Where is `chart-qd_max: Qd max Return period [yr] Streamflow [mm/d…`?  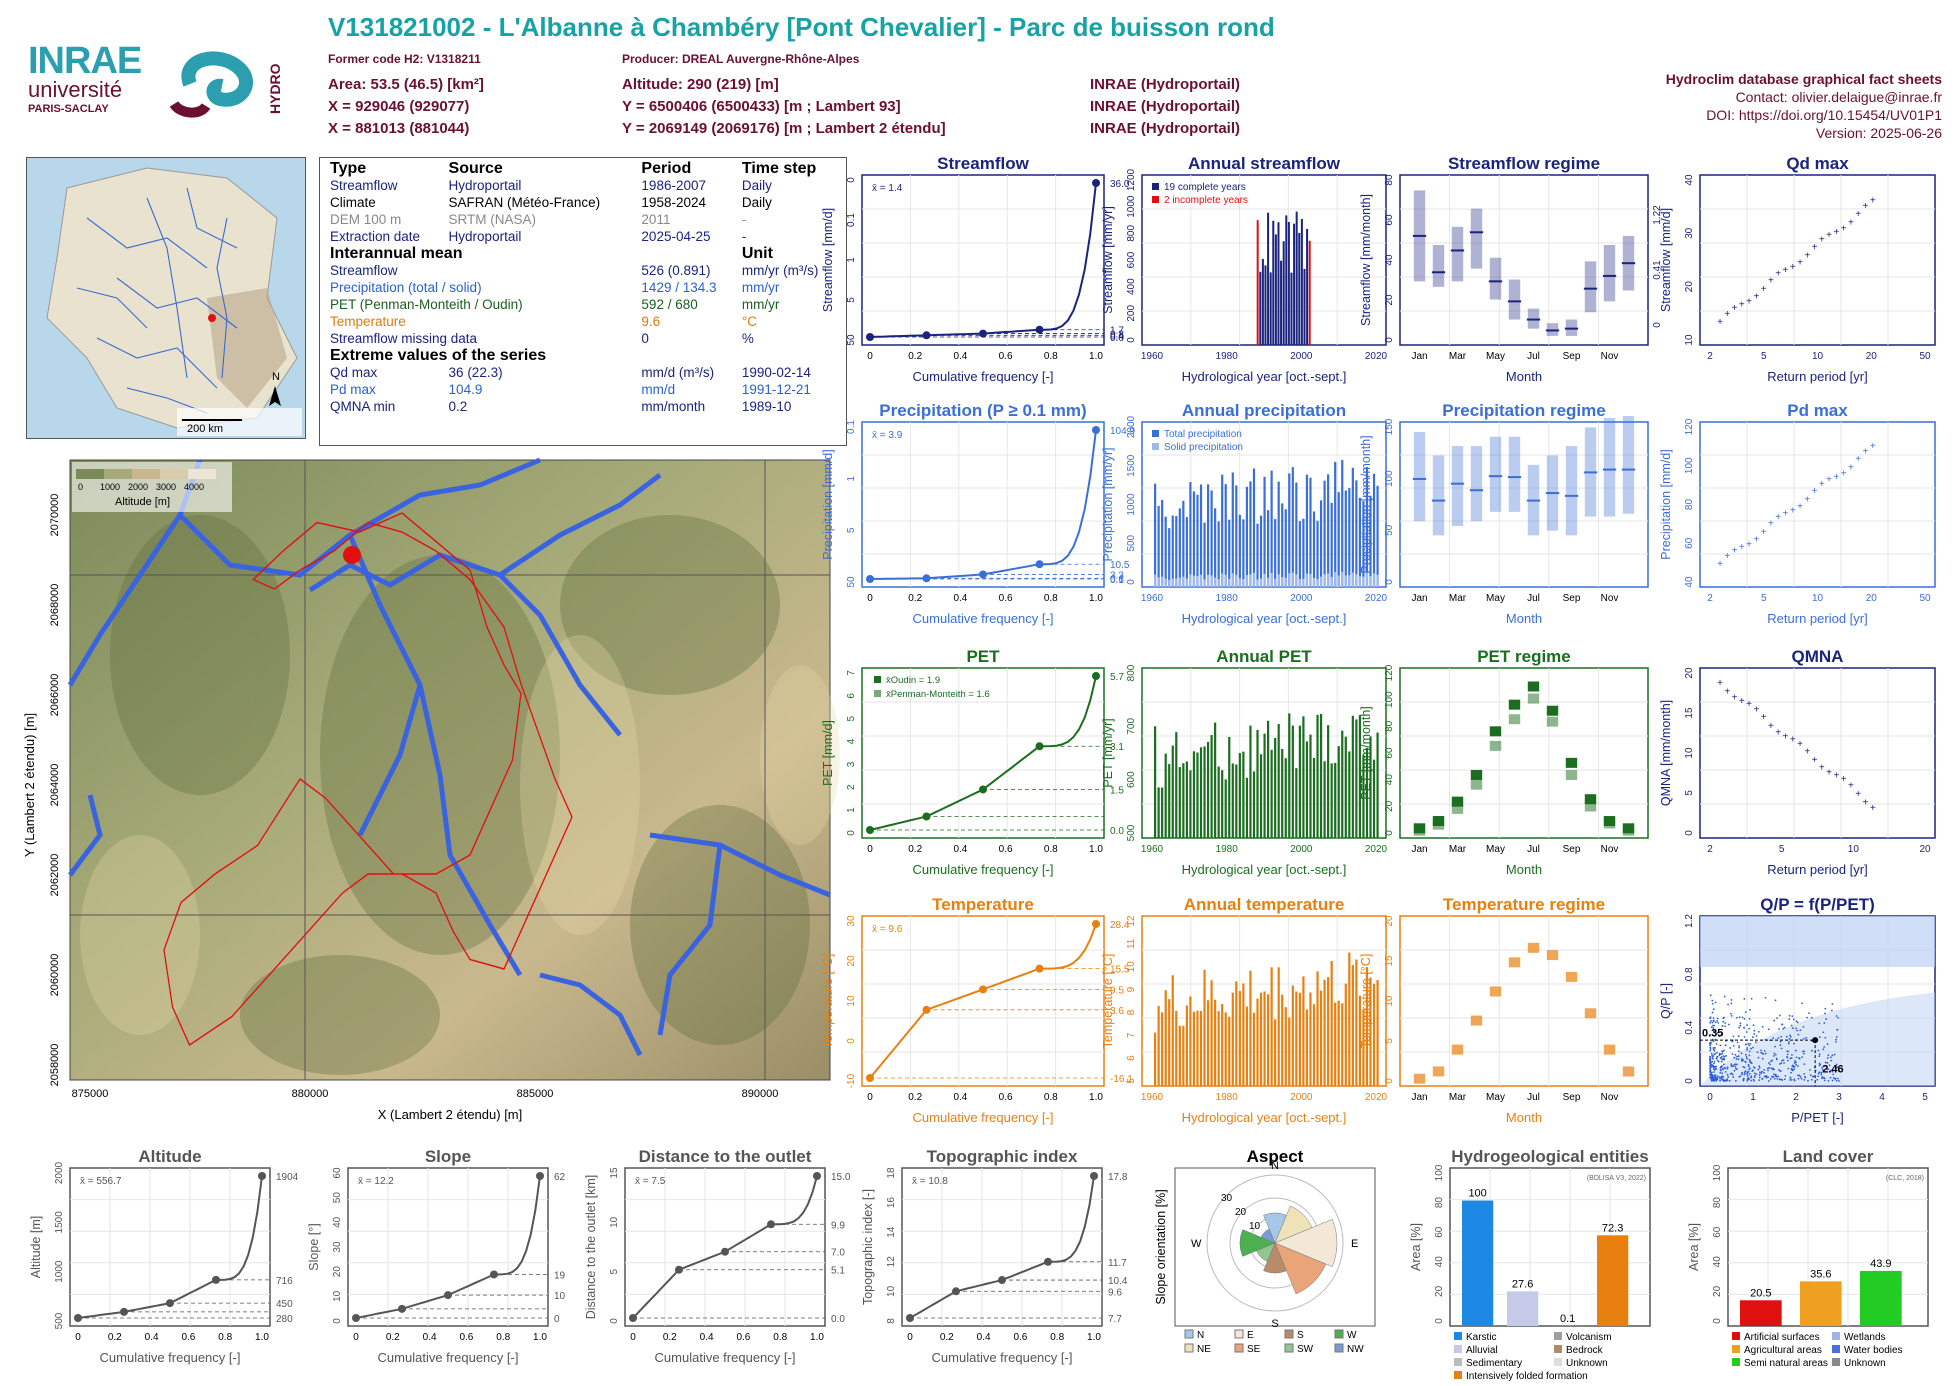 chart-qd_max: Qd max Return period [yr] Streamflow [mm/d… is located at coordinates (1797, 269).